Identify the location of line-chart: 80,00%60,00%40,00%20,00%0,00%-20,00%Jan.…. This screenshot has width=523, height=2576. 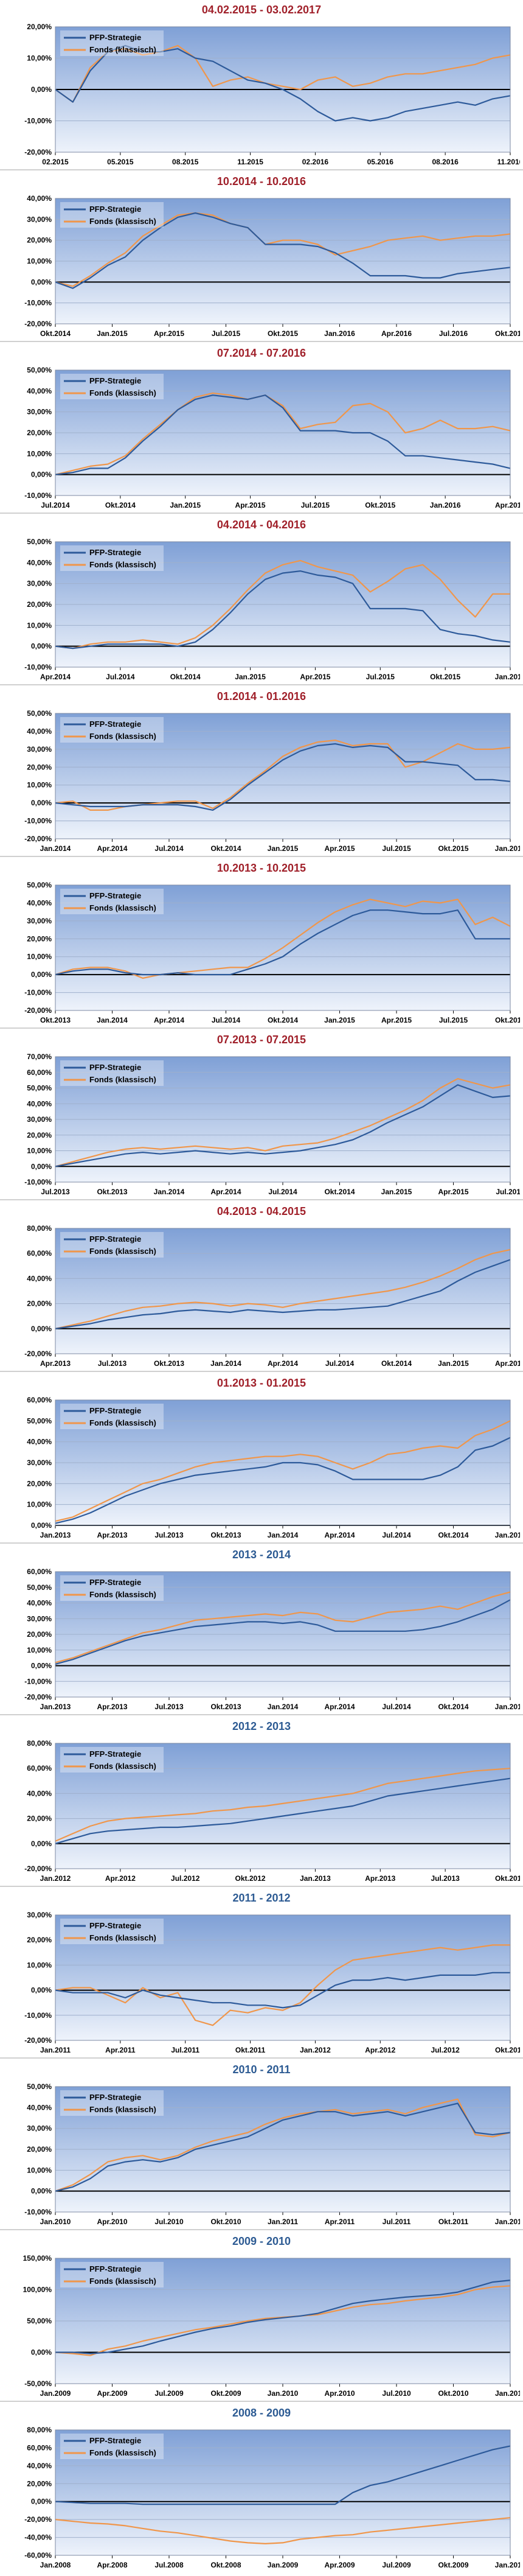
(272, 1811).